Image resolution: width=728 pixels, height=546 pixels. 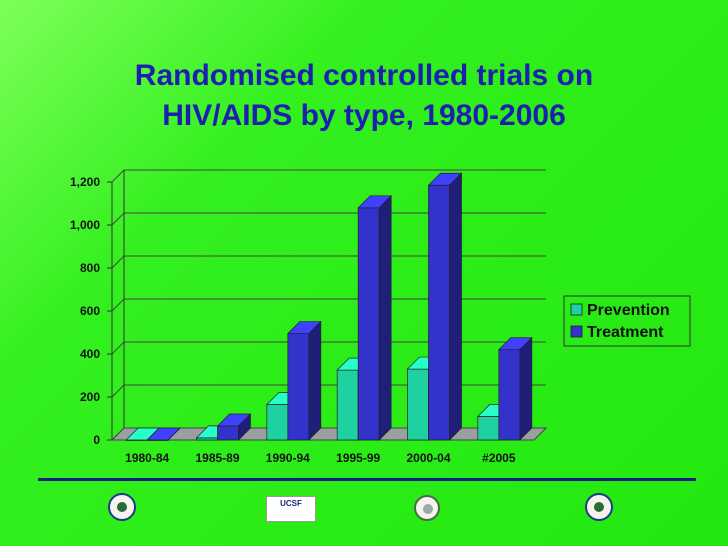 I want to click on x-tick-label: 1980-84, so click(x=147, y=458).